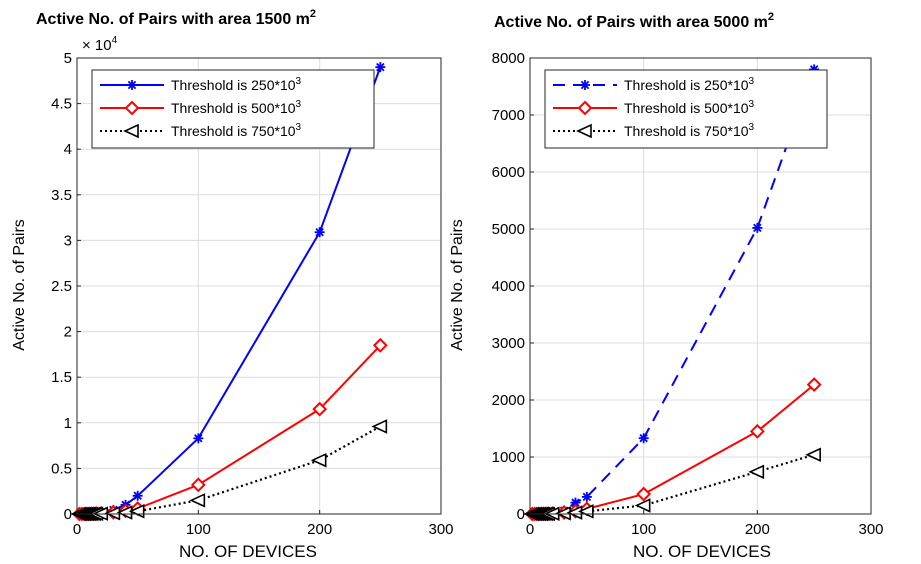  I want to click on y-tick-label: 2.5, so click(61, 286).